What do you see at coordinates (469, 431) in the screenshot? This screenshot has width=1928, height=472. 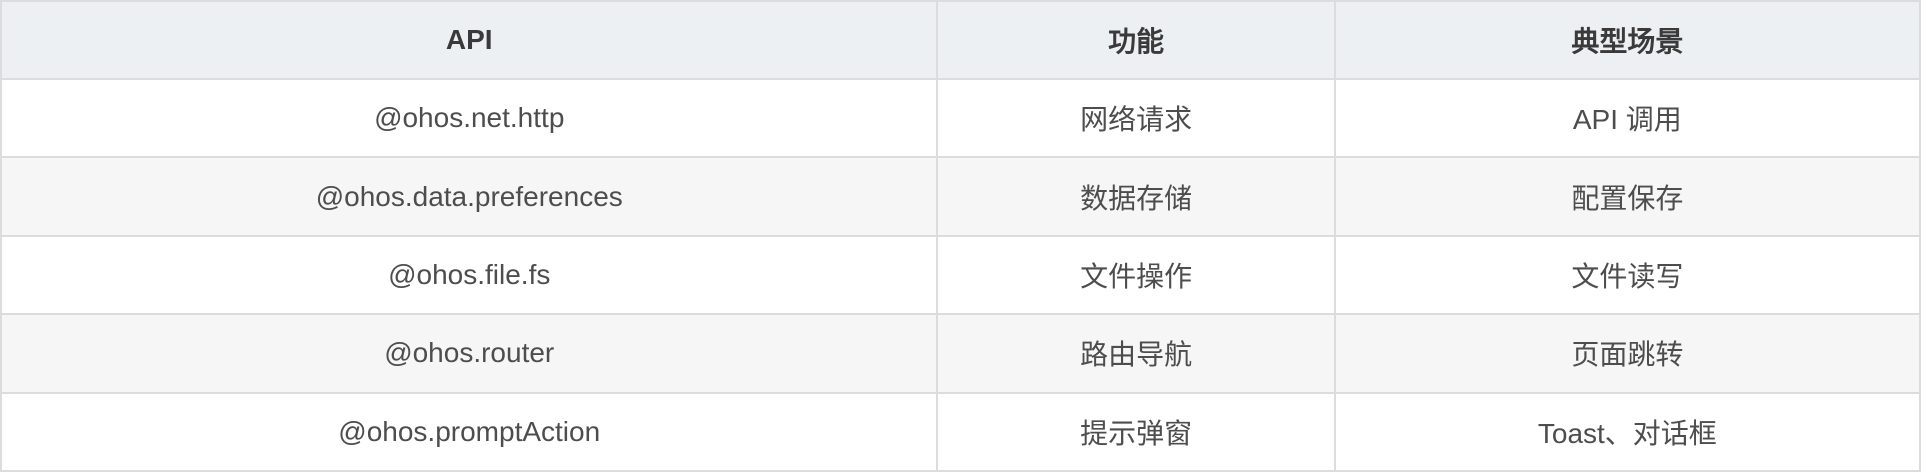 I see `cell-api: @ohos.promptAction` at bounding box center [469, 431].